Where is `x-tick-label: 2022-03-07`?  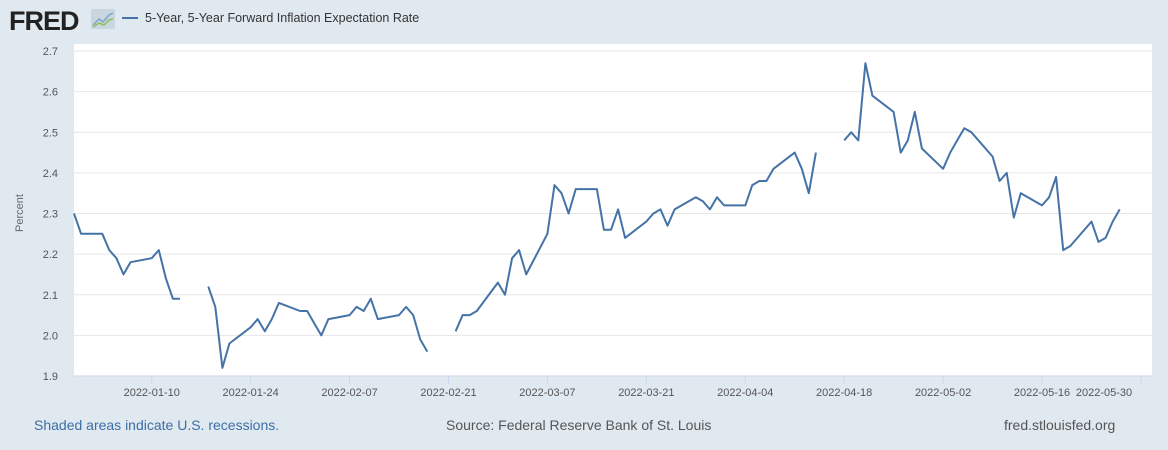
x-tick-label: 2022-03-07 is located at coordinates (547, 393).